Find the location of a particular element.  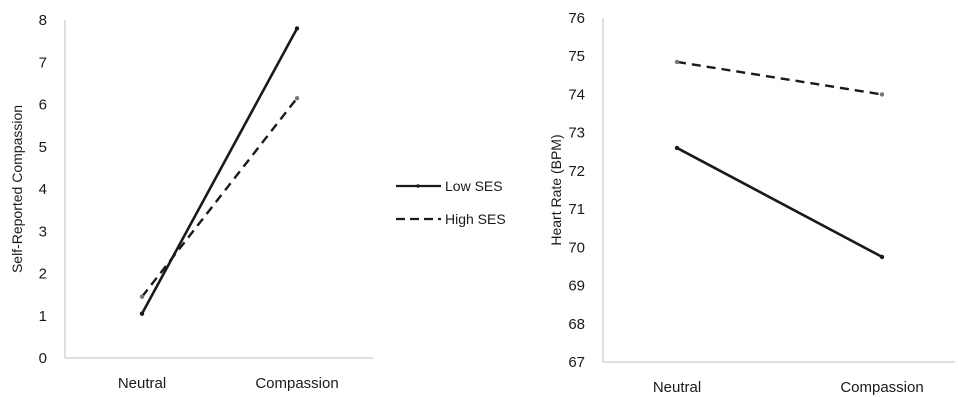

y-tick-label: 73 is located at coordinates (576, 133).